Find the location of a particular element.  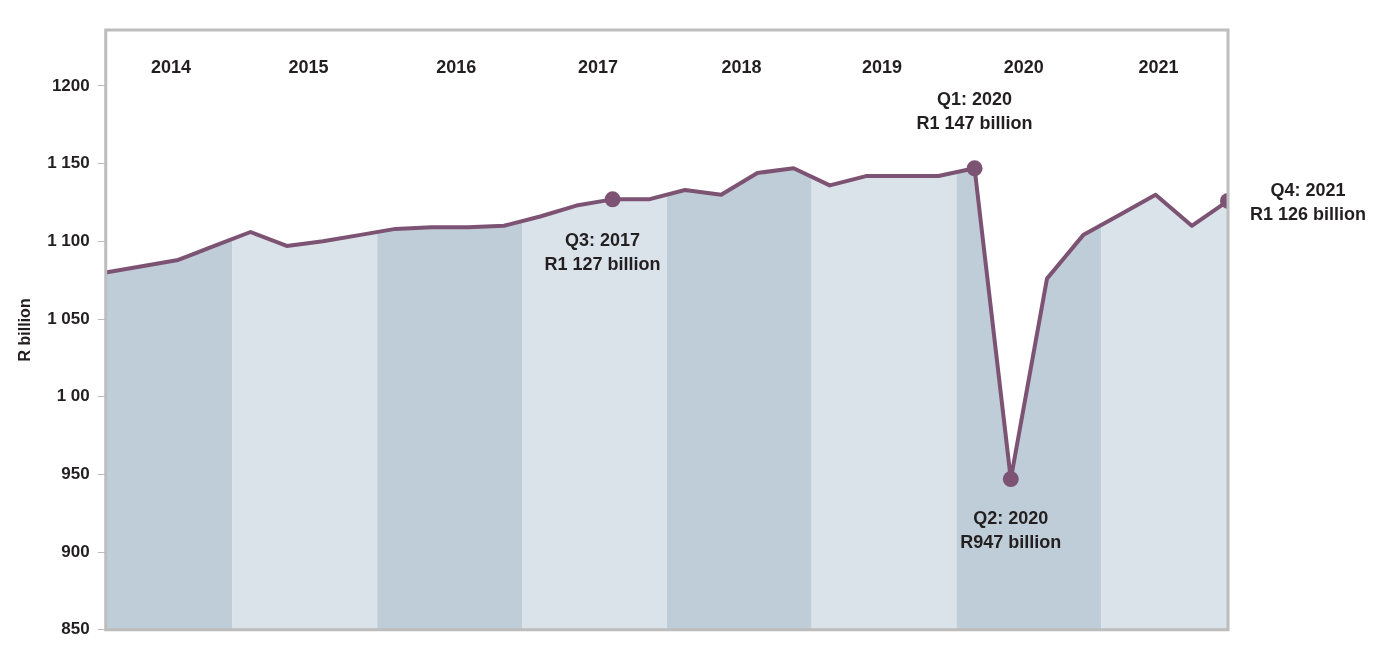

y-tick-label: 850 is located at coordinates (75, 629).